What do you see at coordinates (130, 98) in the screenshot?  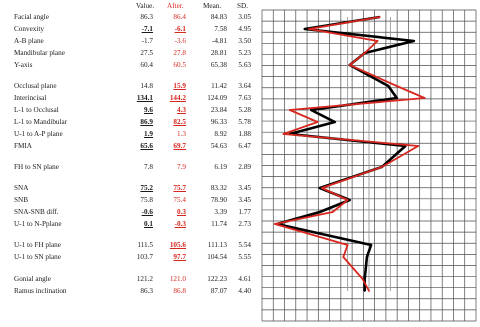 I see `table-row: Interincisal 134.1 144.2 124.09 7.63` at bounding box center [130, 98].